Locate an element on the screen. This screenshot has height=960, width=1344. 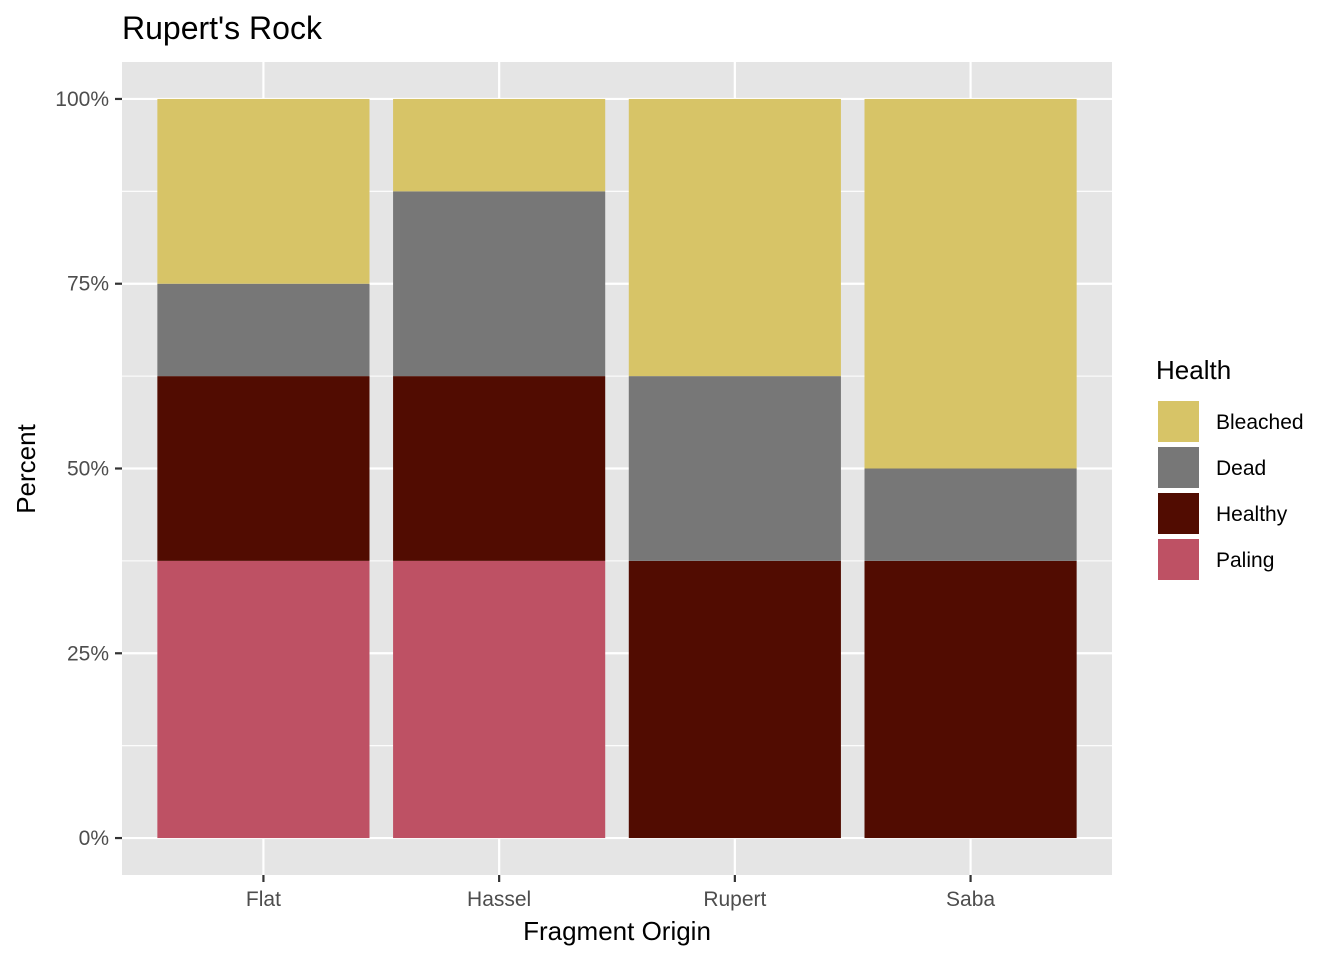
y-tick-label: 0% is located at coordinates (94, 838).